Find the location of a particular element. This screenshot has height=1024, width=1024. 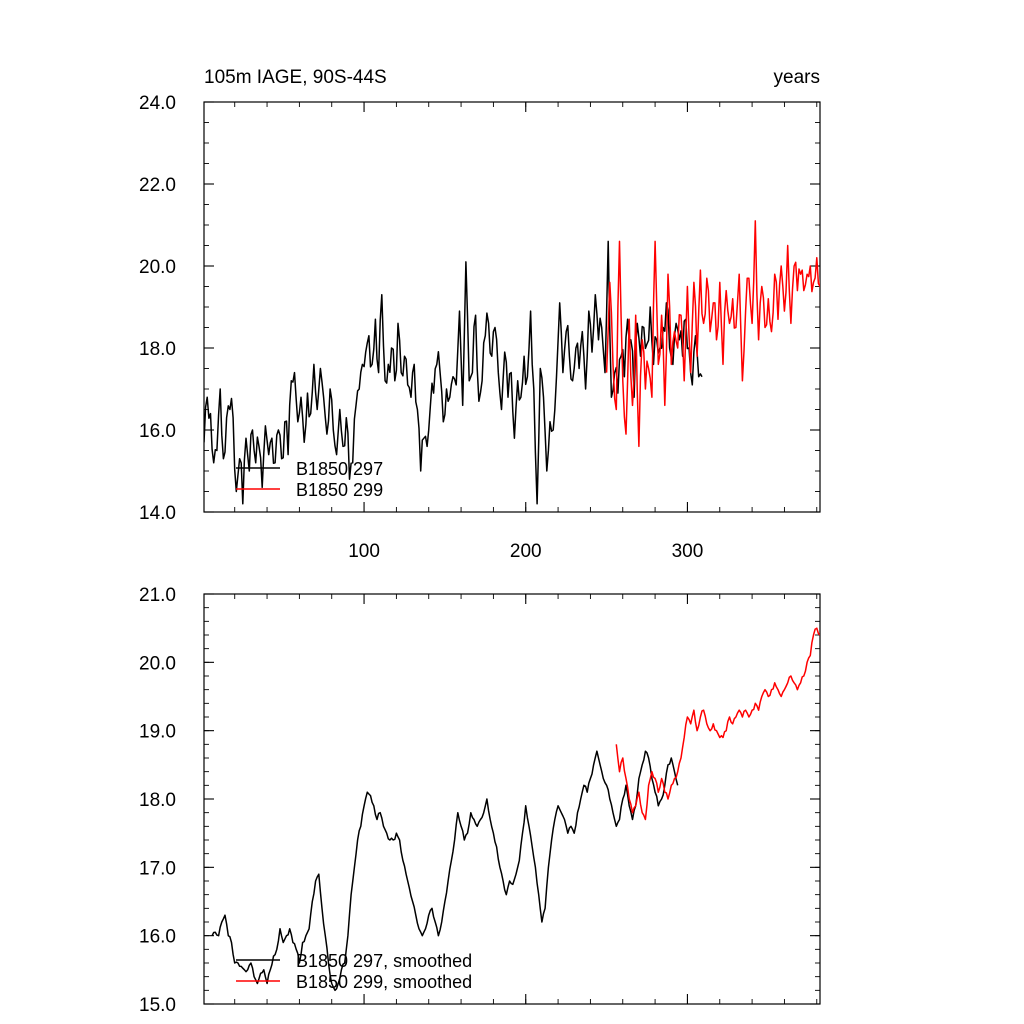

y-tick-label: 19.0 is located at coordinates (157, 732).